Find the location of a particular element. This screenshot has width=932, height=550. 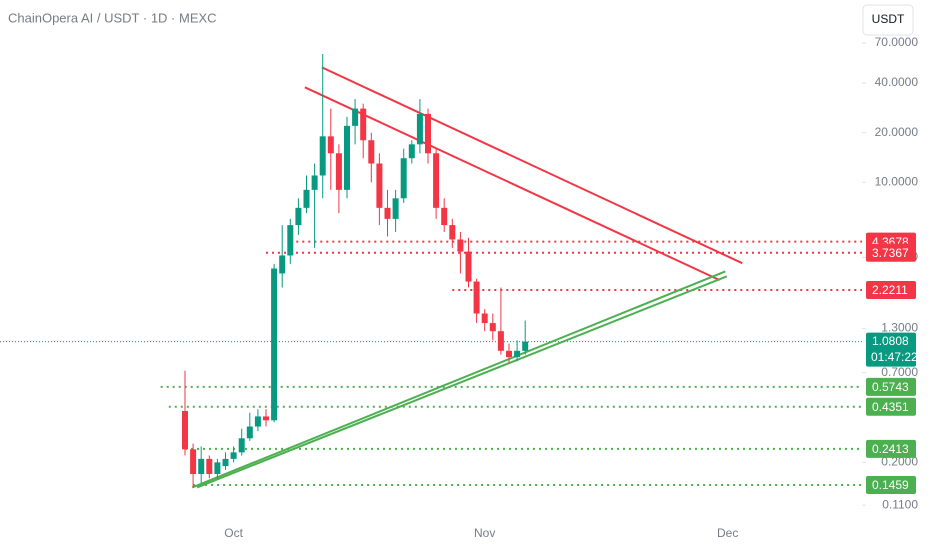

y-tick-label: 0.7000 is located at coordinates (899, 372).